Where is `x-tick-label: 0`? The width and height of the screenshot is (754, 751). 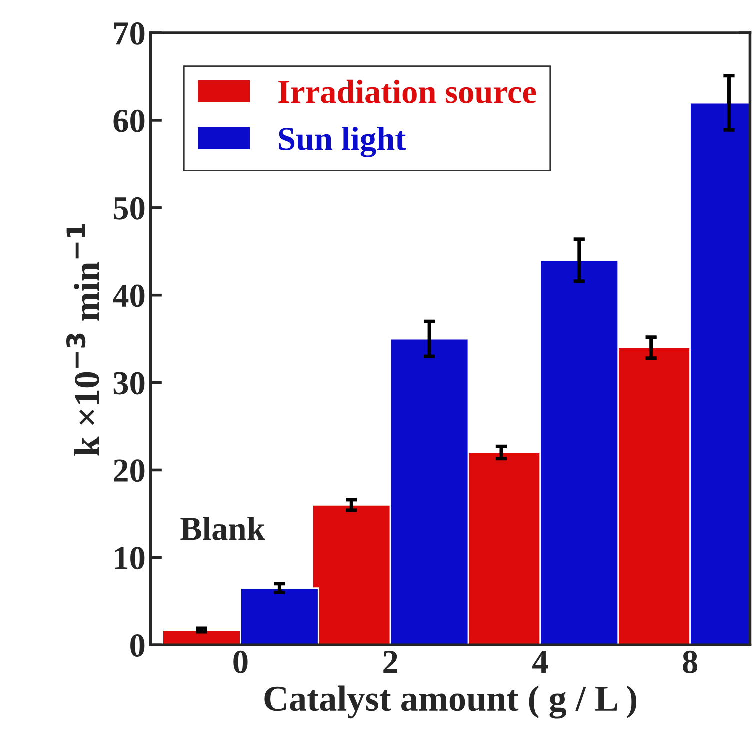
x-tick-label: 0 is located at coordinates (241, 662).